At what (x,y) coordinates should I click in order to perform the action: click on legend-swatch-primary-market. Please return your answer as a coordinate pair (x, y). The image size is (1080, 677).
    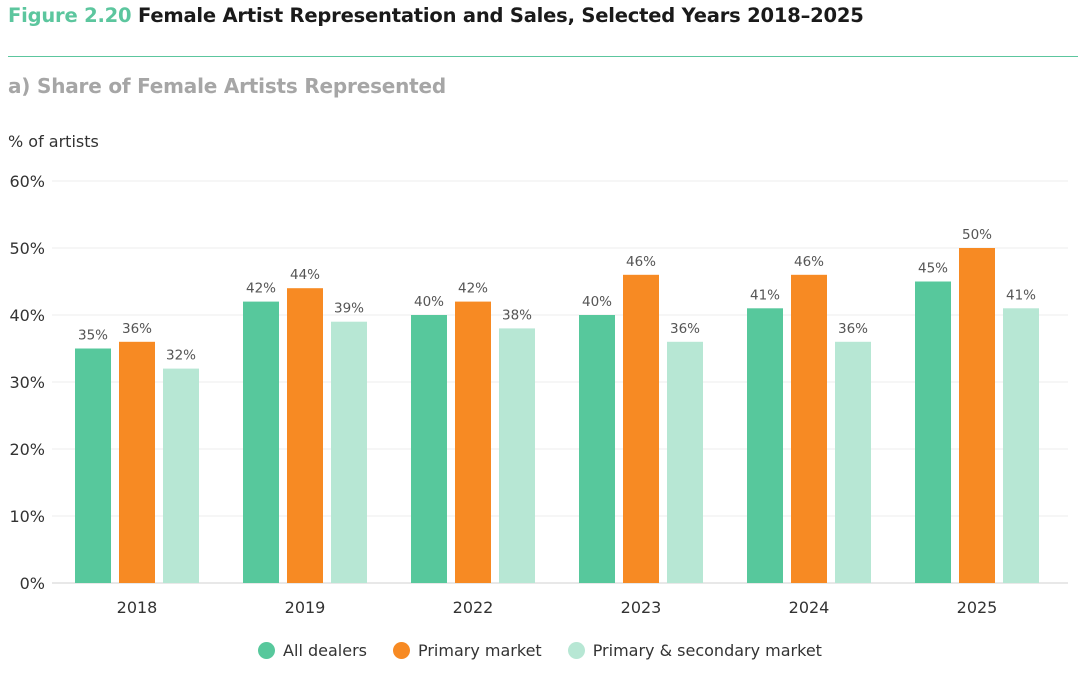
    Looking at the image, I should click on (401, 650).